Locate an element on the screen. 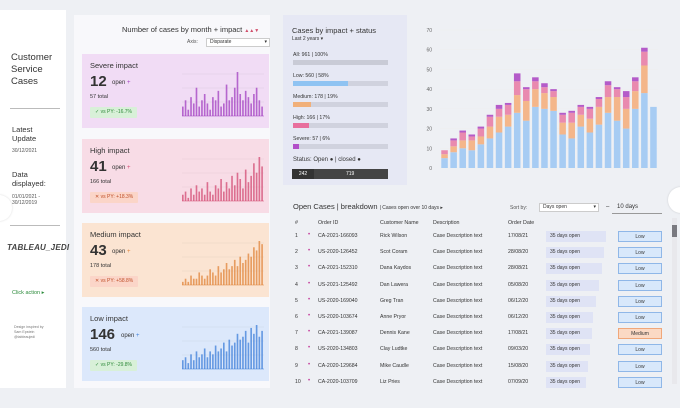  y-tick-label: 20 is located at coordinates (429, 130).